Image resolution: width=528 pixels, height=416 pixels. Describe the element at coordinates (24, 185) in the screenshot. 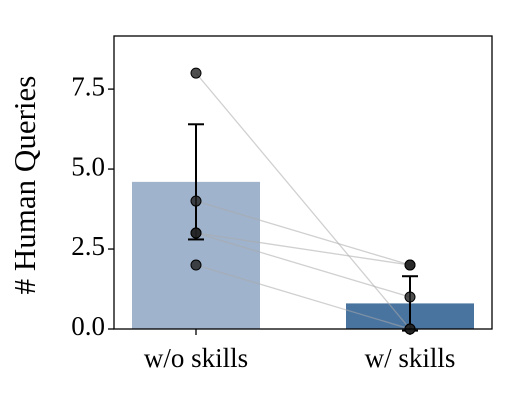

I see `y-axis-label: # Human Queries` at that location.